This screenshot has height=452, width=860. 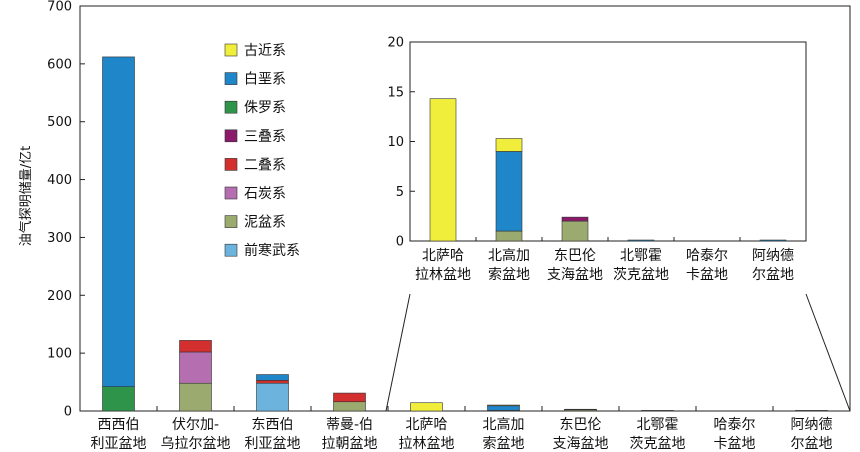 What do you see at coordinates (265, 80) in the screenshot?
I see `legend-label: 白垩系` at bounding box center [265, 80].